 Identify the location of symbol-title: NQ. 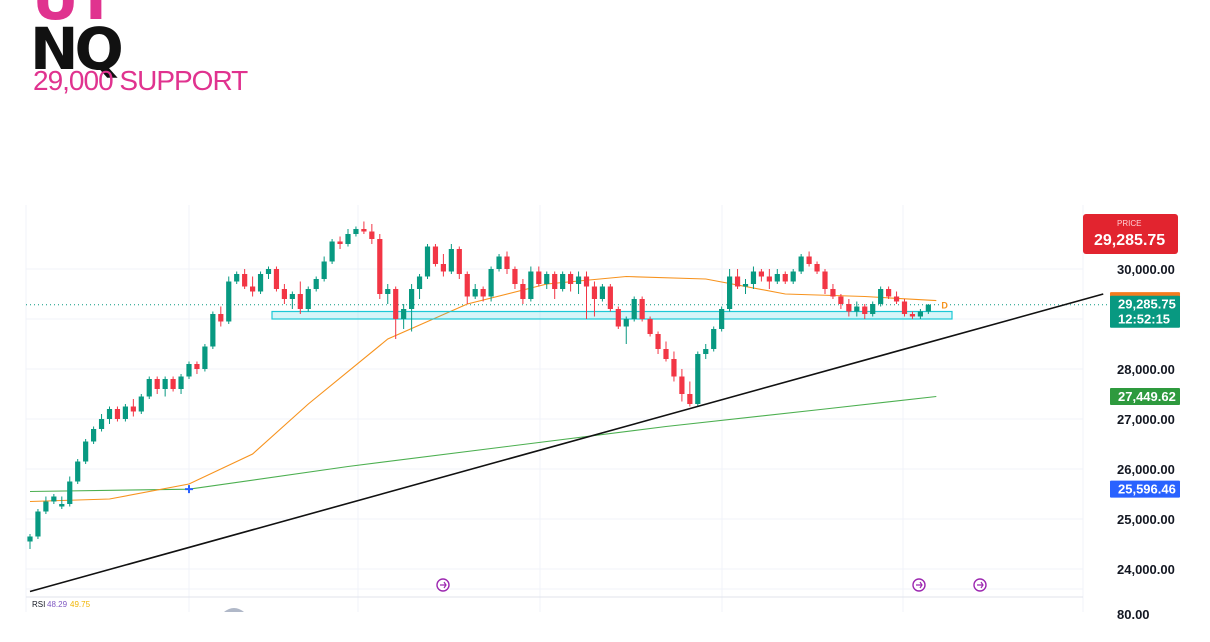
(77, 49).